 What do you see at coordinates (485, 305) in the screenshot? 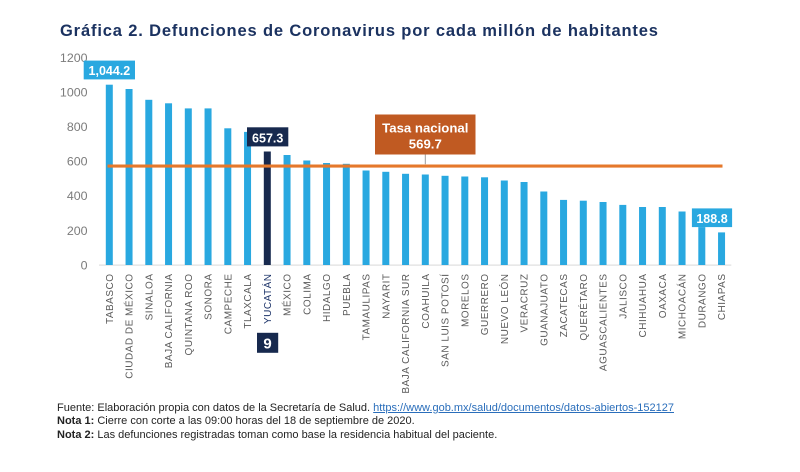
I see `svg-text: GUERRERO` at bounding box center [485, 305].